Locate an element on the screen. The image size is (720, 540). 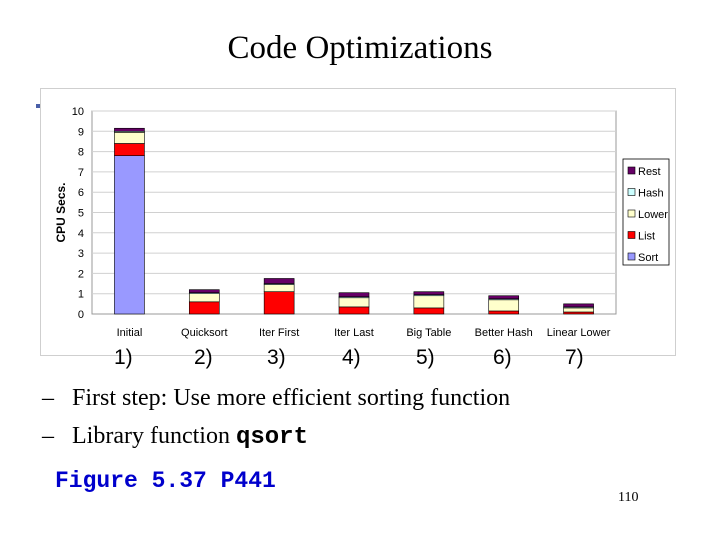
y-tick-label: 4 is located at coordinates (81, 234).